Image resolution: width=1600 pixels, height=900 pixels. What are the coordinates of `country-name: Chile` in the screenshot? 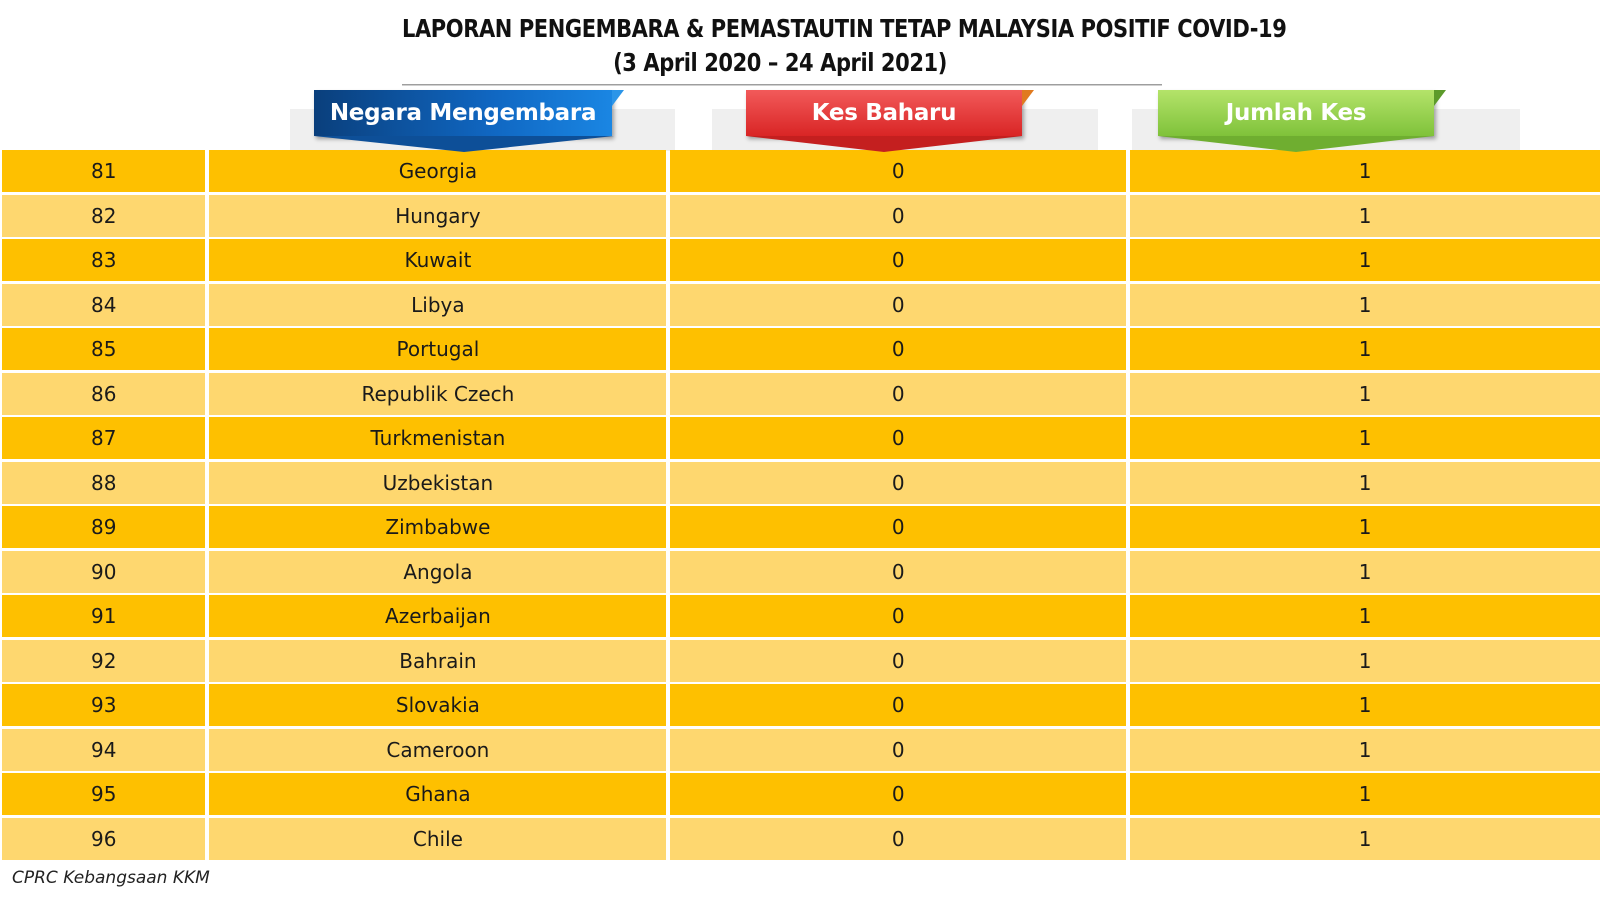 It's located at (438, 838).